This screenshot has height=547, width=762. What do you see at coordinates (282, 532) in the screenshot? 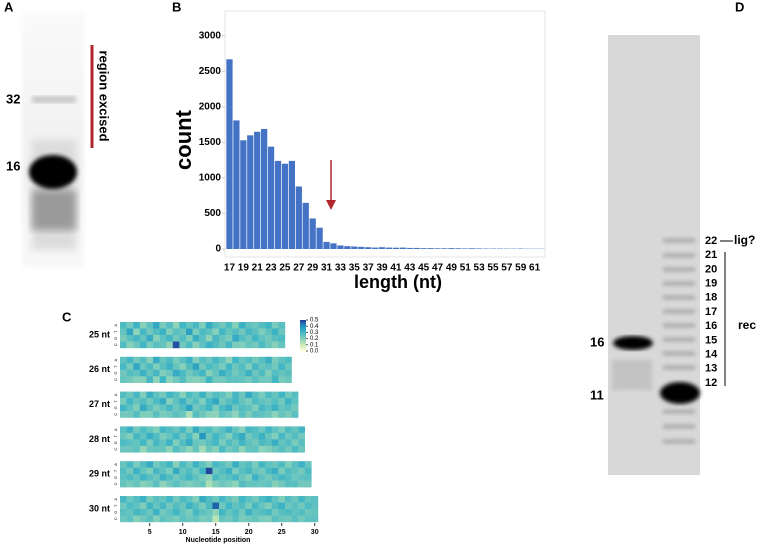
I see `x-tick-label: 25` at bounding box center [282, 532].